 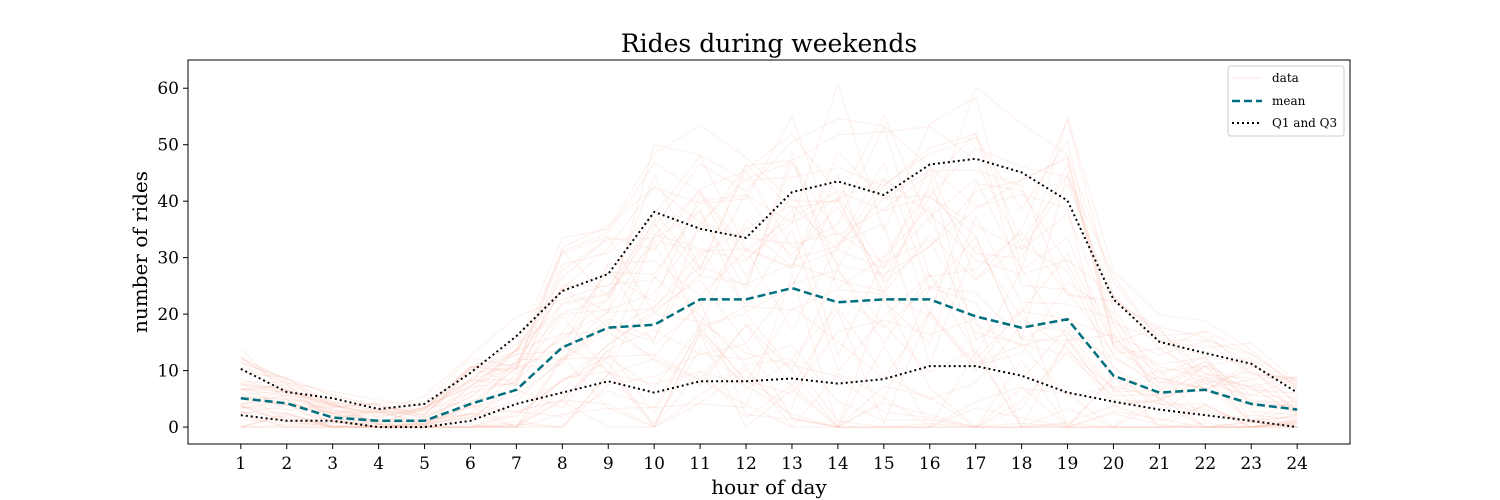 What do you see at coordinates (286, 464) in the screenshot?
I see `x-tick-label: 2` at bounding box center [286, 464].